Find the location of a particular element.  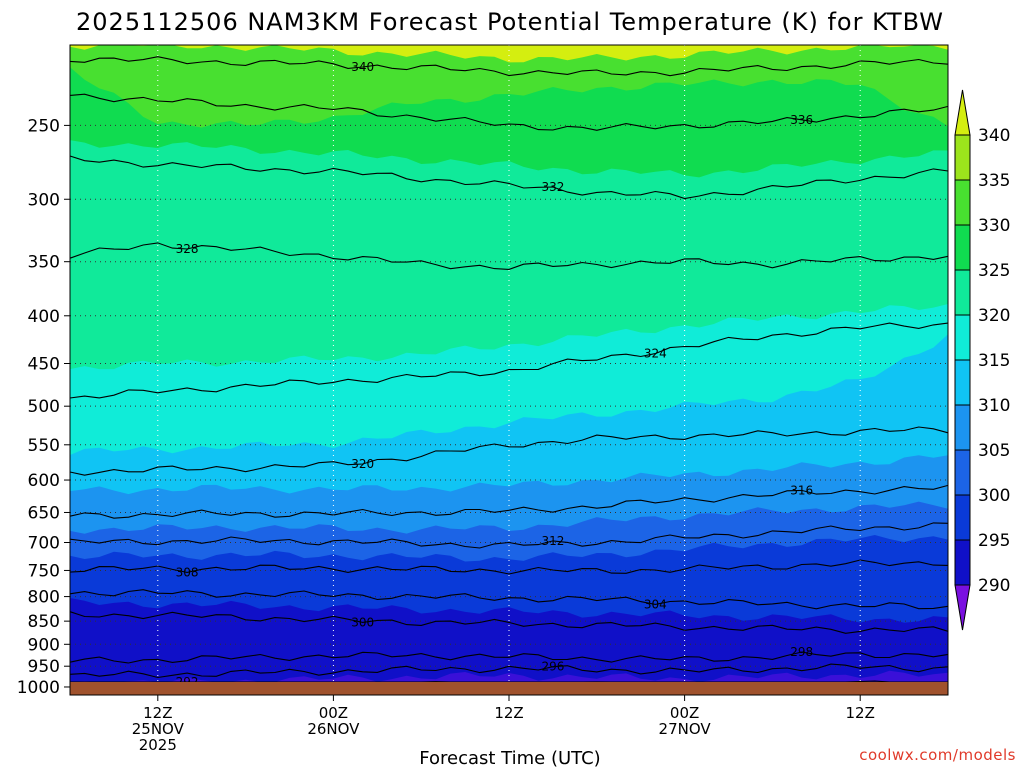

contour-label-304: 304 is located at coordinates (655, 604).